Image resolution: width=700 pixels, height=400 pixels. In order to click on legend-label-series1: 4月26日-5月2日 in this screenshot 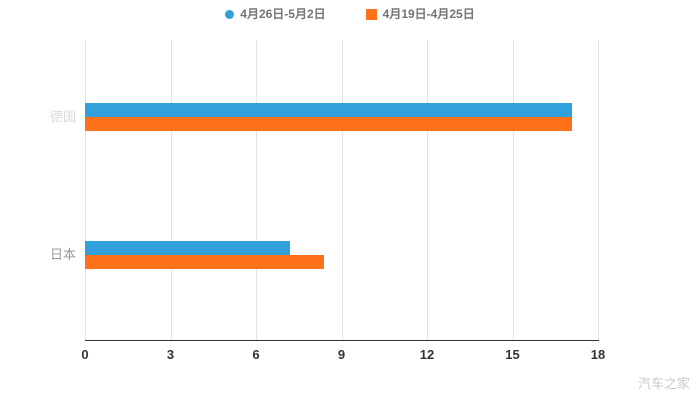, I will do `click(283, 14)`.